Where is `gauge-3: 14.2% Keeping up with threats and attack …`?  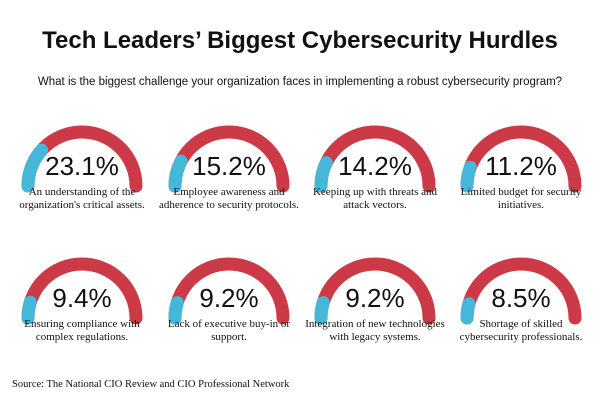 gauge-3: 14.2% Keeping up with threats and attack … is located at coordinates (375, 183).